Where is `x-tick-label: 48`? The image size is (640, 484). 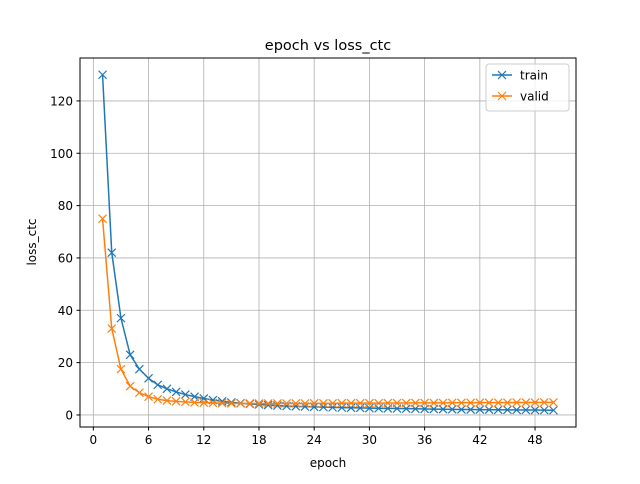
x-tick-label: 48 is located at coordinates (534, 440).